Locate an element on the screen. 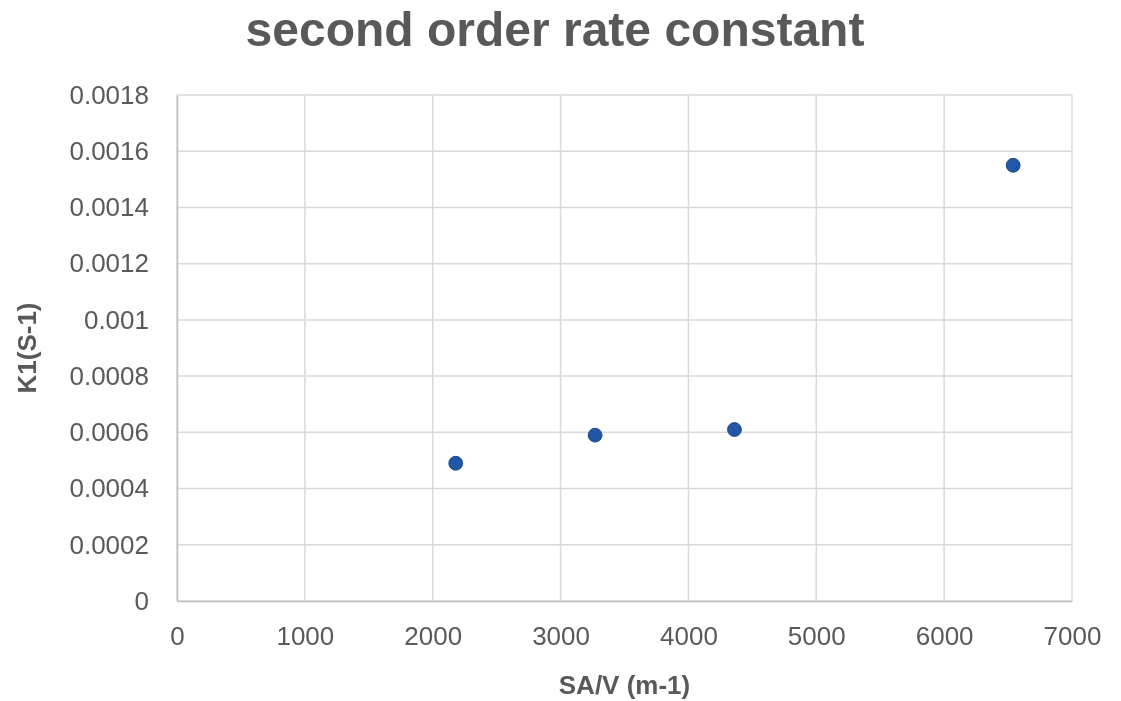 This screenshot has width=1121, height=701. x-tick-label: 7000 is located at coordinates (1072, 636).